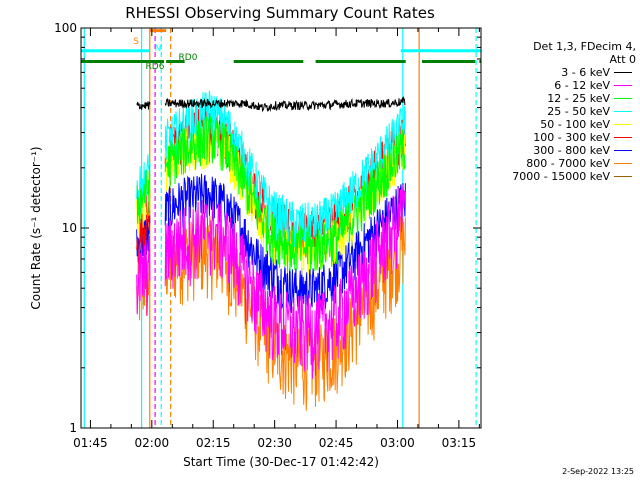  I want to click on legend-item-label: 50 - 100 keV, so click(575, 124).